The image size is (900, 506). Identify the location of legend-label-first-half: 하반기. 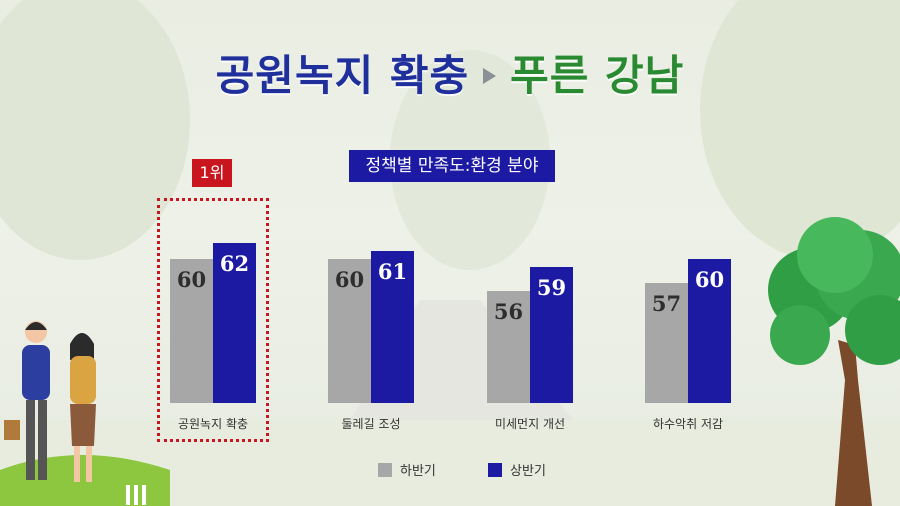
(418, 471).